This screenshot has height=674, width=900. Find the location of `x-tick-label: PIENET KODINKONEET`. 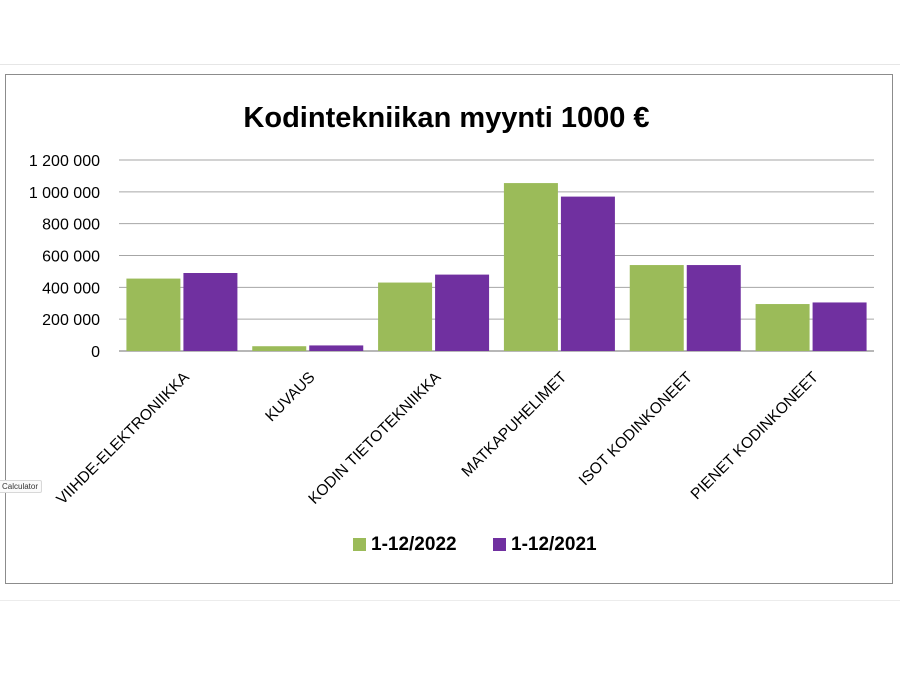

x-tick-label: PIENET KODINKONEET is located at coordinates (755, 435).